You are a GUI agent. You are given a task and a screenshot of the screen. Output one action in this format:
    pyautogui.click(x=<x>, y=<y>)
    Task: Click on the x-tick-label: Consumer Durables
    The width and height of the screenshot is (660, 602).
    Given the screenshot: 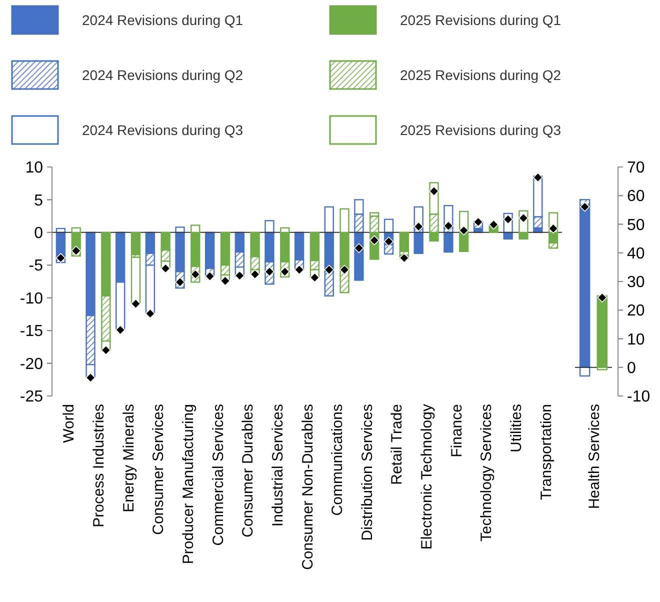 What is the action you would take?
    pyautogui.click(x=248, y=471)
    